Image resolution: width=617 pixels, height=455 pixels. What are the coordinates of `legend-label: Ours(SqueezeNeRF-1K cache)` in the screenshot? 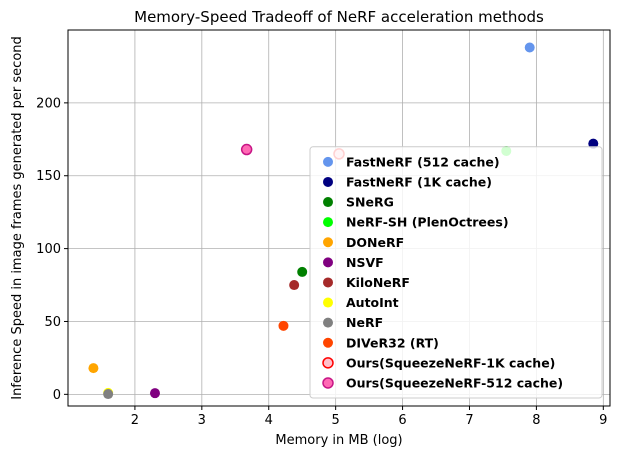 It's located at (450, 362).